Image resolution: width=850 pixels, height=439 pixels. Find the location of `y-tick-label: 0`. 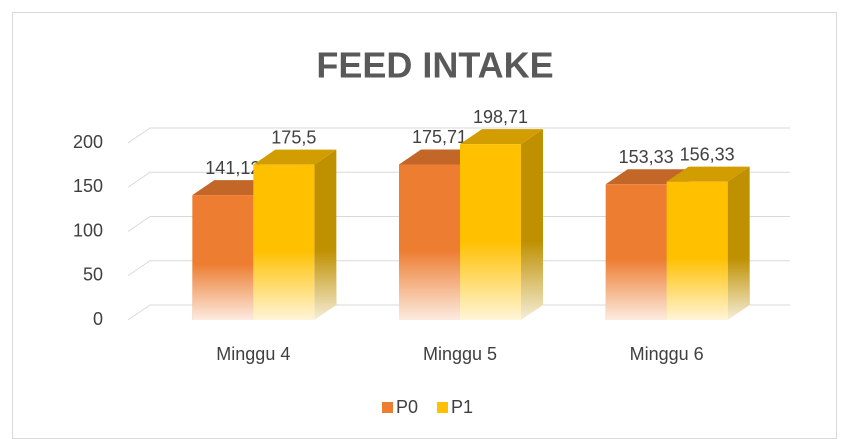

y-tick-label: 0 is located at coordinates (98, 319).